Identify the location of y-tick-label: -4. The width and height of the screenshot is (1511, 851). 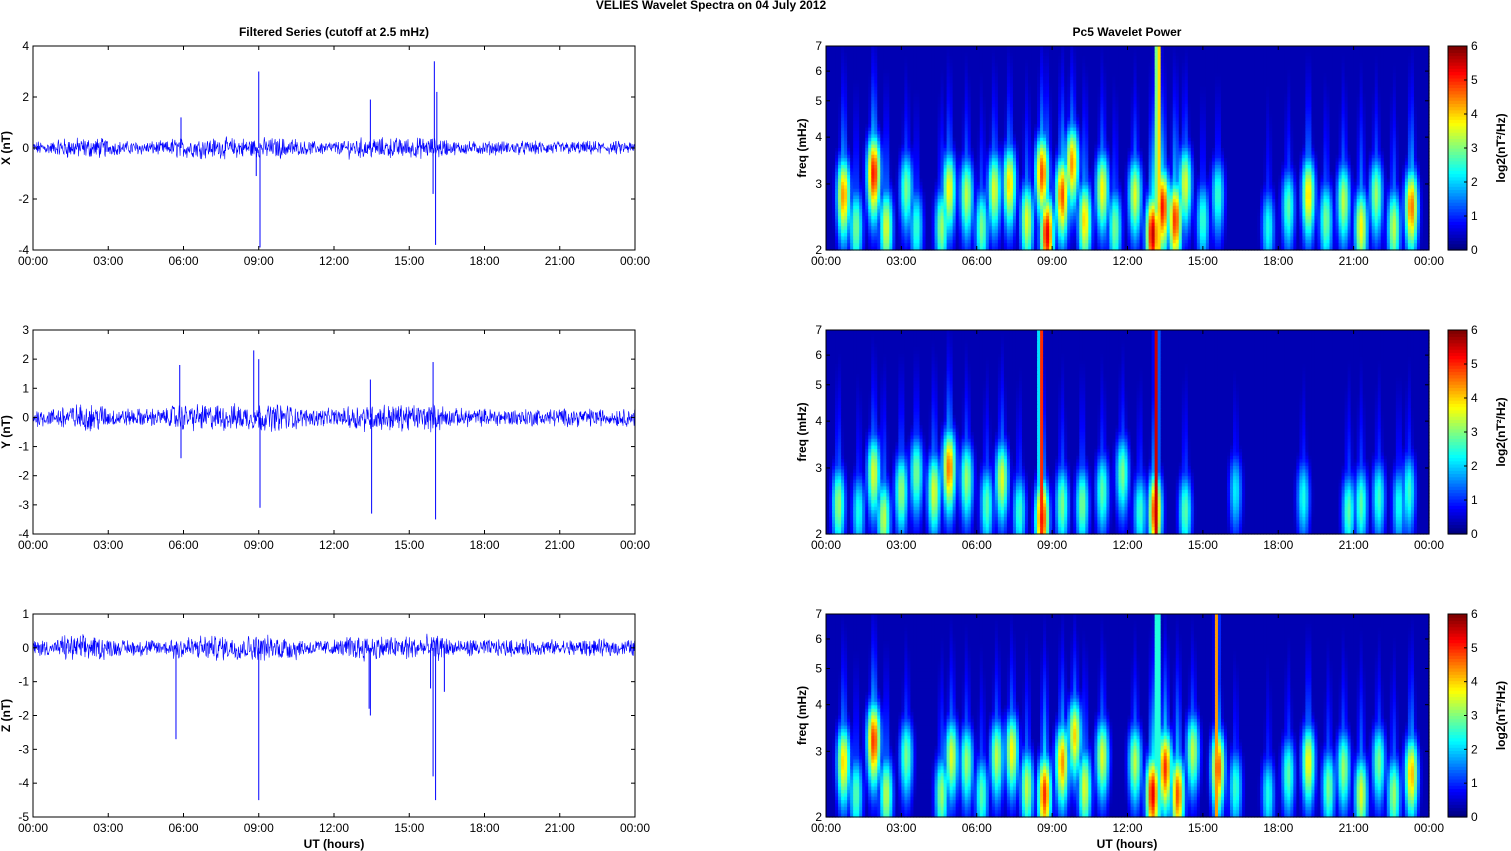
(23, 783).